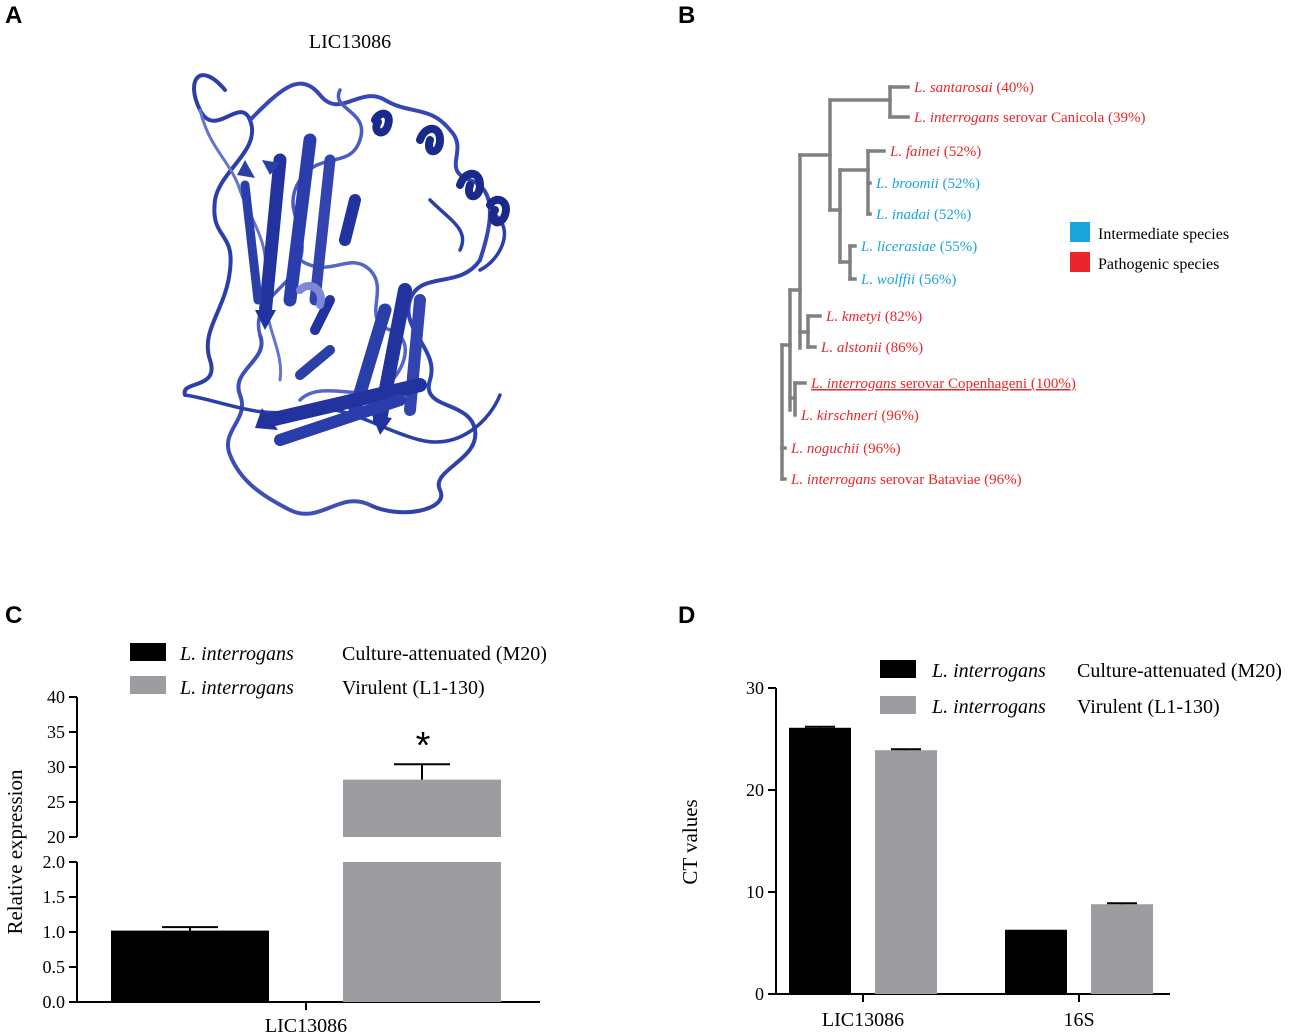 This screenshot has height=1036, width=1314. I want to click on chart-d-tick-labels: 0 10 20 30 LIC13086 16S, so click(920, 854).